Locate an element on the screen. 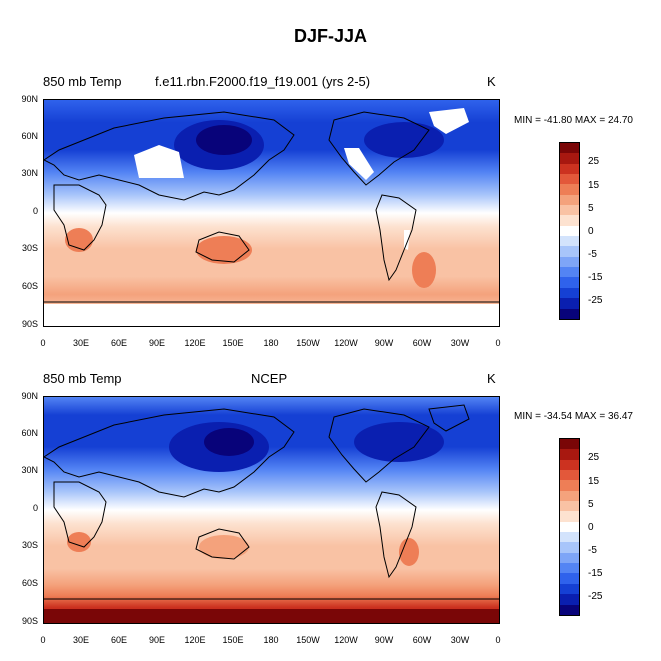 This screenshot has height=661, width=661. panel-2-right-label: K is located at coordinates (491, 378).